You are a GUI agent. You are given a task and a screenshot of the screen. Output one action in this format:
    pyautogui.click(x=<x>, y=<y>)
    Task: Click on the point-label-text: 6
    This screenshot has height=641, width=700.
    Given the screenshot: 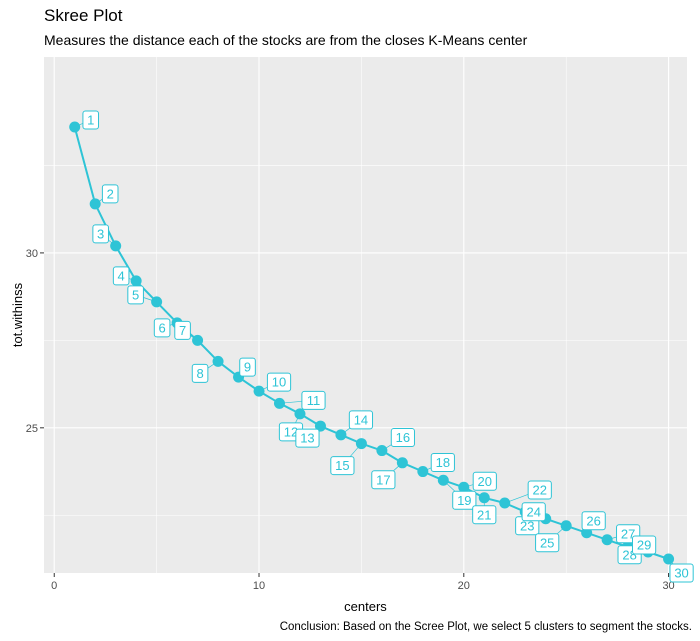 What is the action you would take?
    pyautogui.click(x=161, y=327)
    